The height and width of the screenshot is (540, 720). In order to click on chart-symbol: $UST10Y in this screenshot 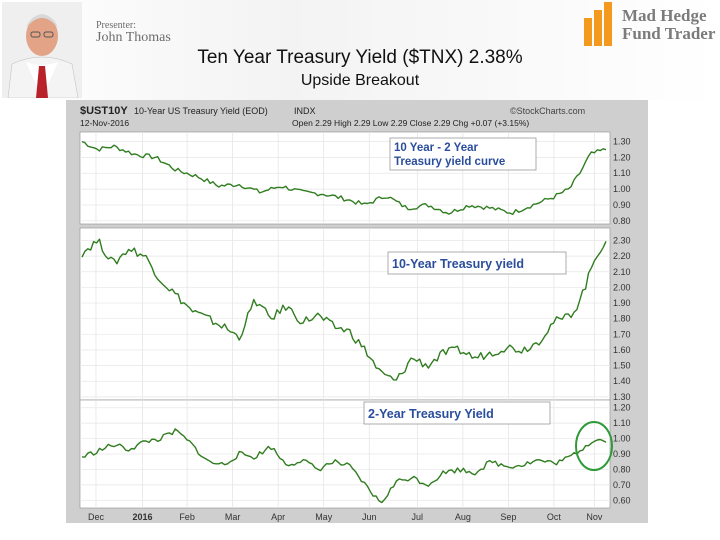, I will do `click(104, 111)`.